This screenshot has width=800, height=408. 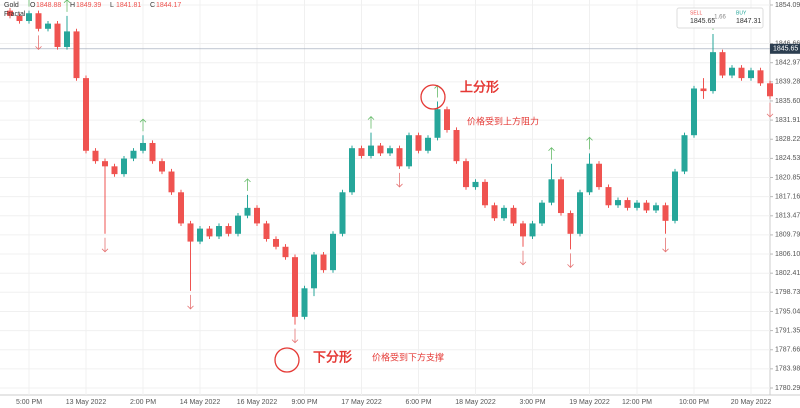 What do you see at coordinates (751, 402) in the screenshot?
I see `x-tick-label: 20 May 2022` at bounding box center [751, 402].